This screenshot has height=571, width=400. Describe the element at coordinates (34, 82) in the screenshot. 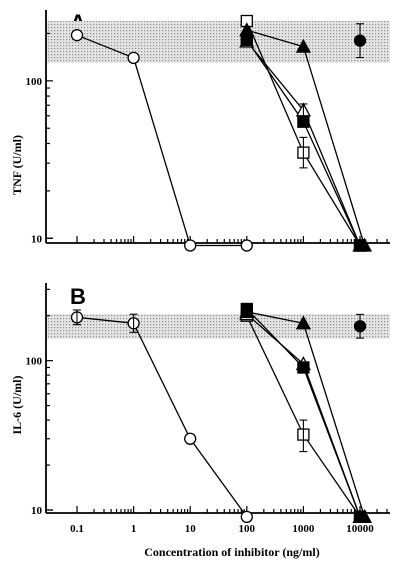

I see `panel-a-y-tick-label: 100` at that location.